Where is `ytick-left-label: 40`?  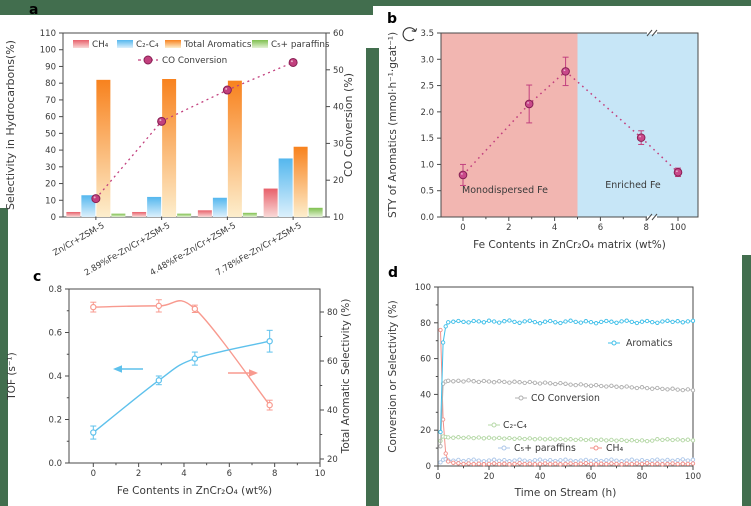
ytick-left-label: 40 is located at coordinates (50, 151).